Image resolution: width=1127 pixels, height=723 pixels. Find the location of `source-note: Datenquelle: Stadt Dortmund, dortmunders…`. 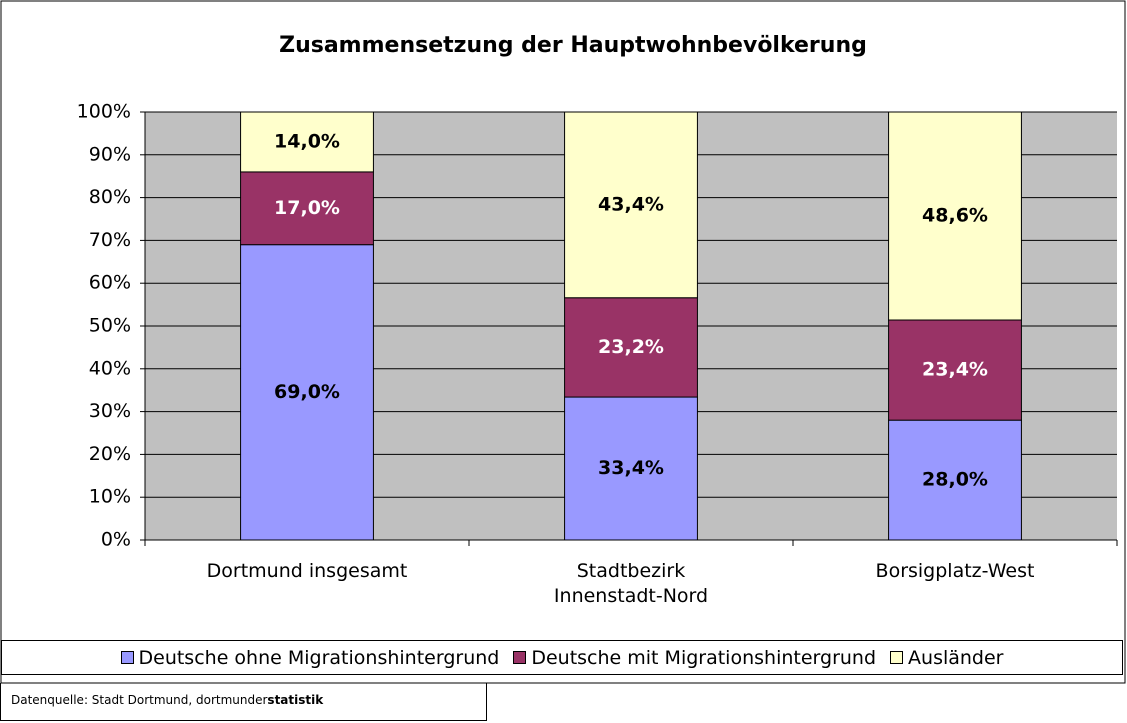

source-note: Datenquelle: Stadt Dortmund, dortmunders… is located at coordinates (243, 702).